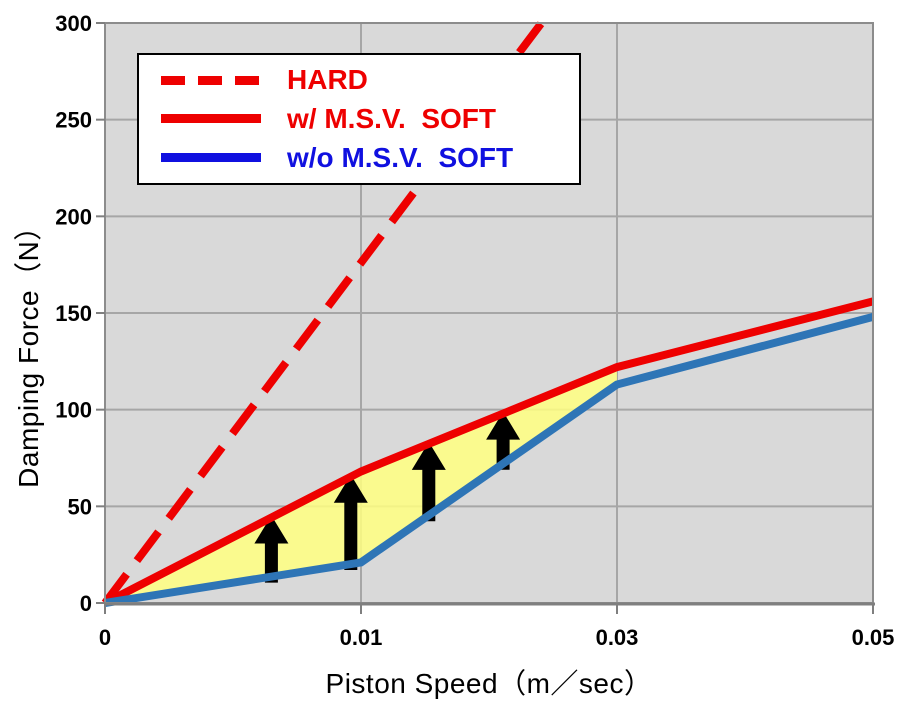 This screenshot has width=904, height=707. What do you see at coordinates (73, 313) in the screenshot?
I see `y-tick-label: 150` at bounding box center [73, 313].